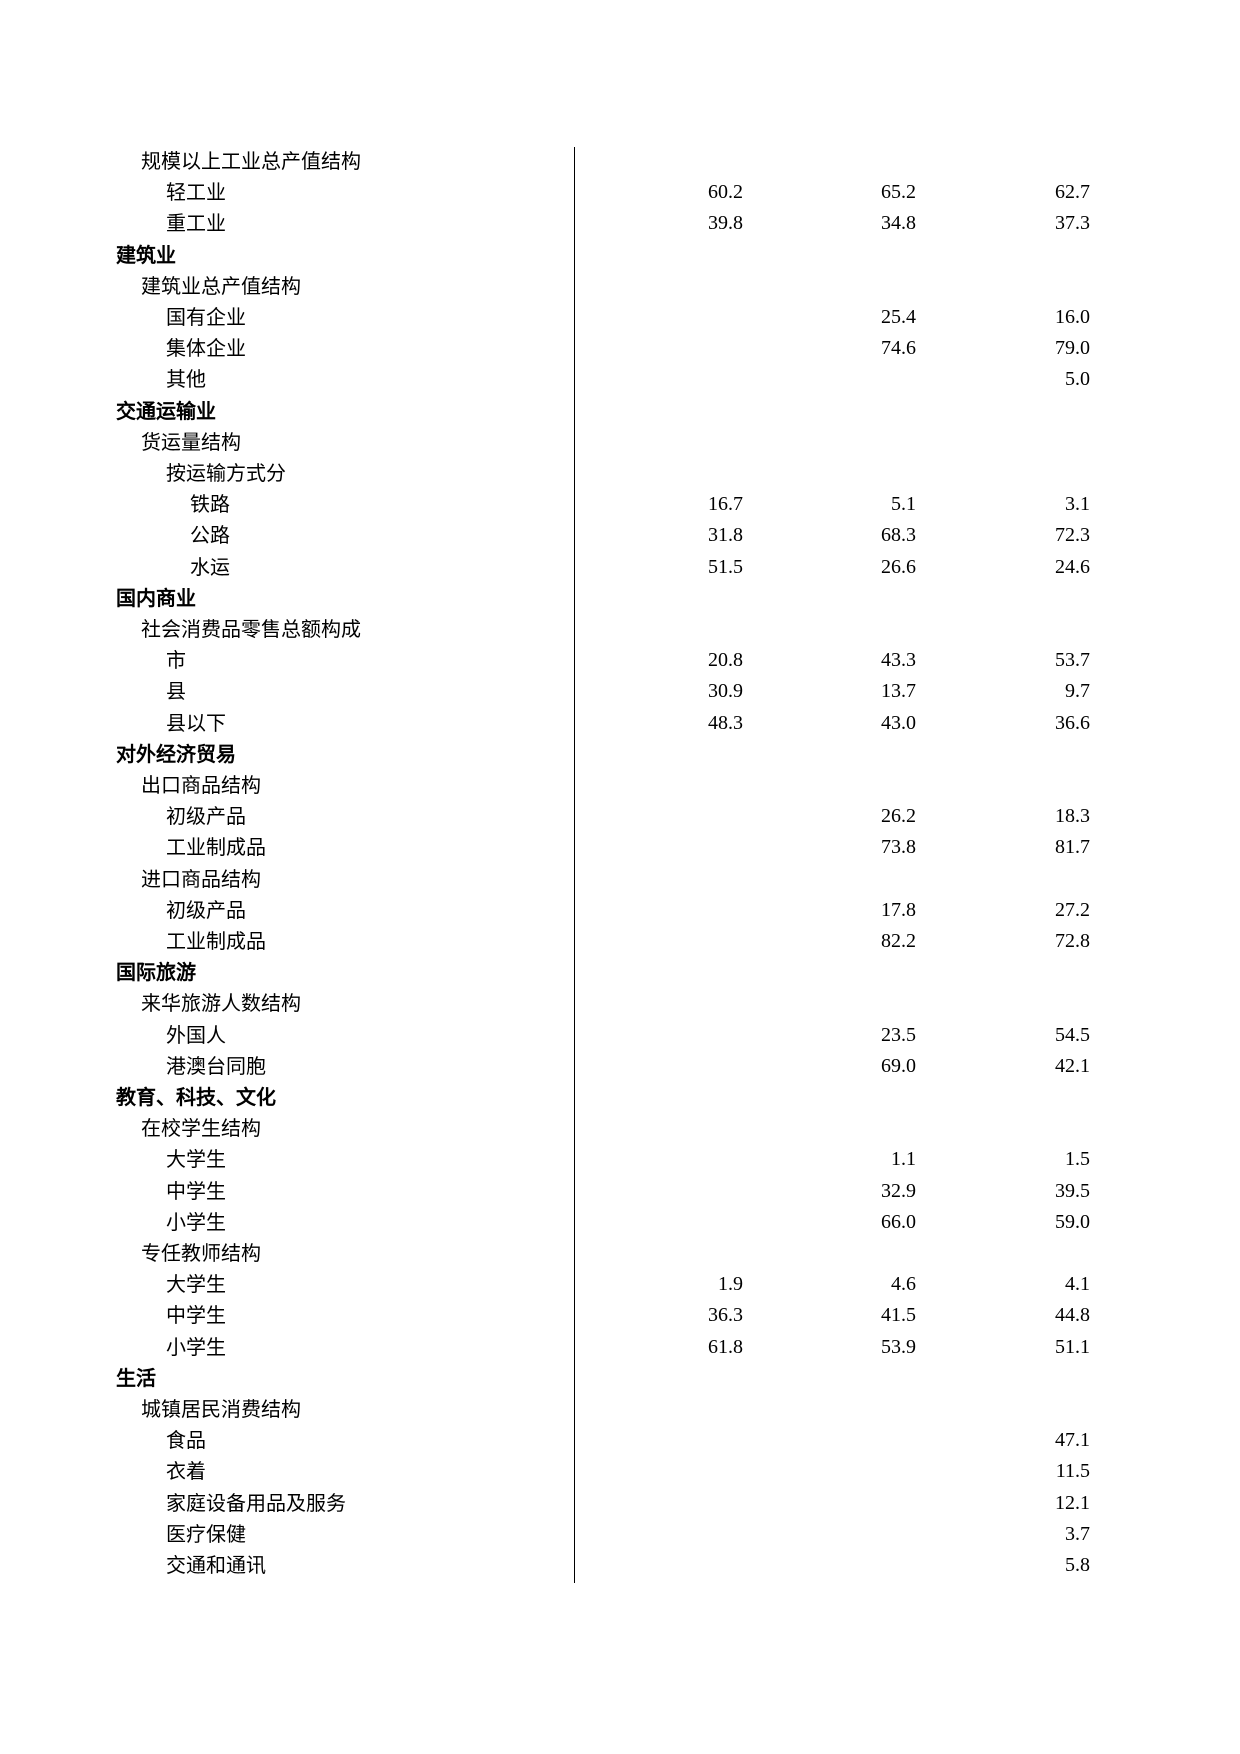  What do you see at coordinates (221, 1003) in the screenshot?
I see `row-label: 来华旅游人数结构` at bounding box center [221, 1003].